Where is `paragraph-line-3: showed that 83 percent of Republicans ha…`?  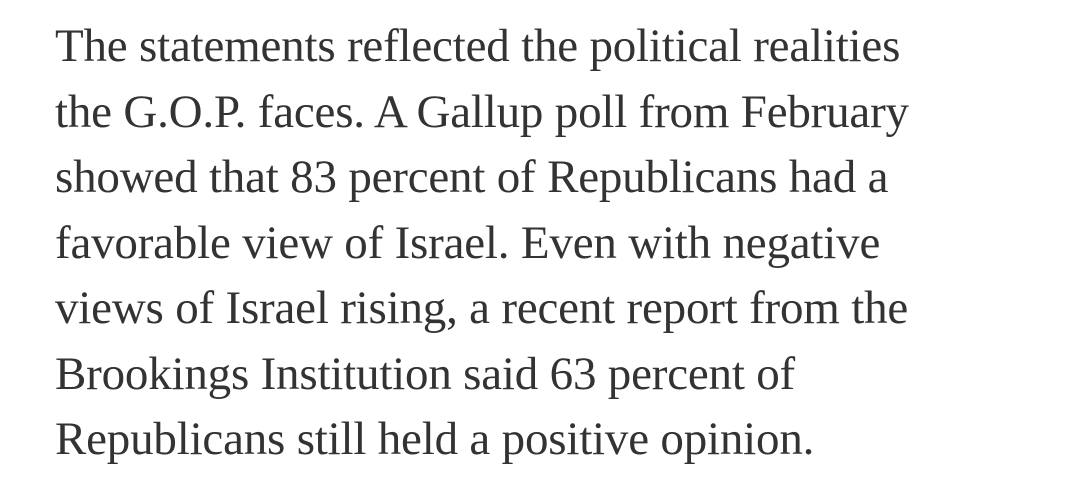 paragraph-line-3: showed that 83 percent of Republicans ha… is located at coordinates (472, 177).